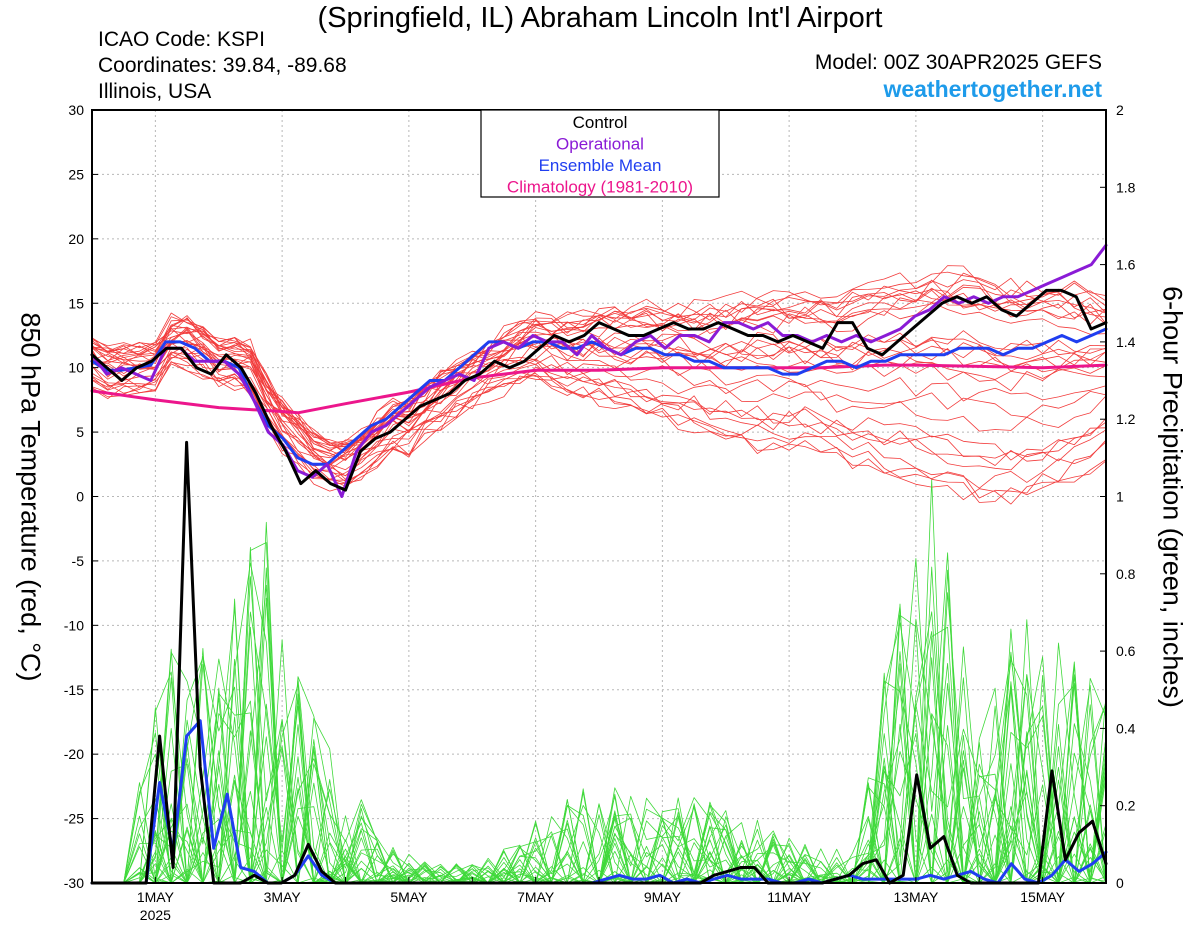 This screenshot has width=1200, height=927. Describe the element at coordinates (600, 187) in the screenshot. I see `legend-climatology: Climatology (1981-2010)` at that location.